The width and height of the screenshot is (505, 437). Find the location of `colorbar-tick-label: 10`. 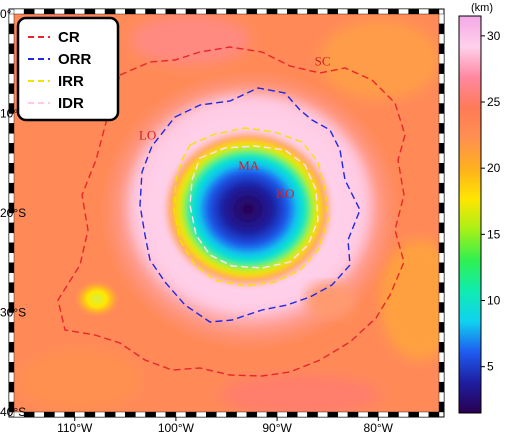

colorbar-tick-label: 10 is located at coordinates (494, 301).